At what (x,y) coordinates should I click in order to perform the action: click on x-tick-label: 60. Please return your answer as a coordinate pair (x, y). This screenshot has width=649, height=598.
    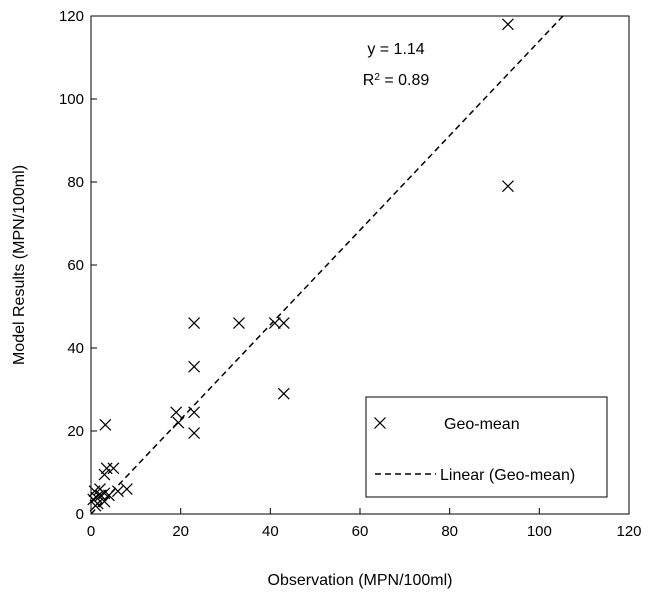
    Looking at the image, I should click on (360, 531).